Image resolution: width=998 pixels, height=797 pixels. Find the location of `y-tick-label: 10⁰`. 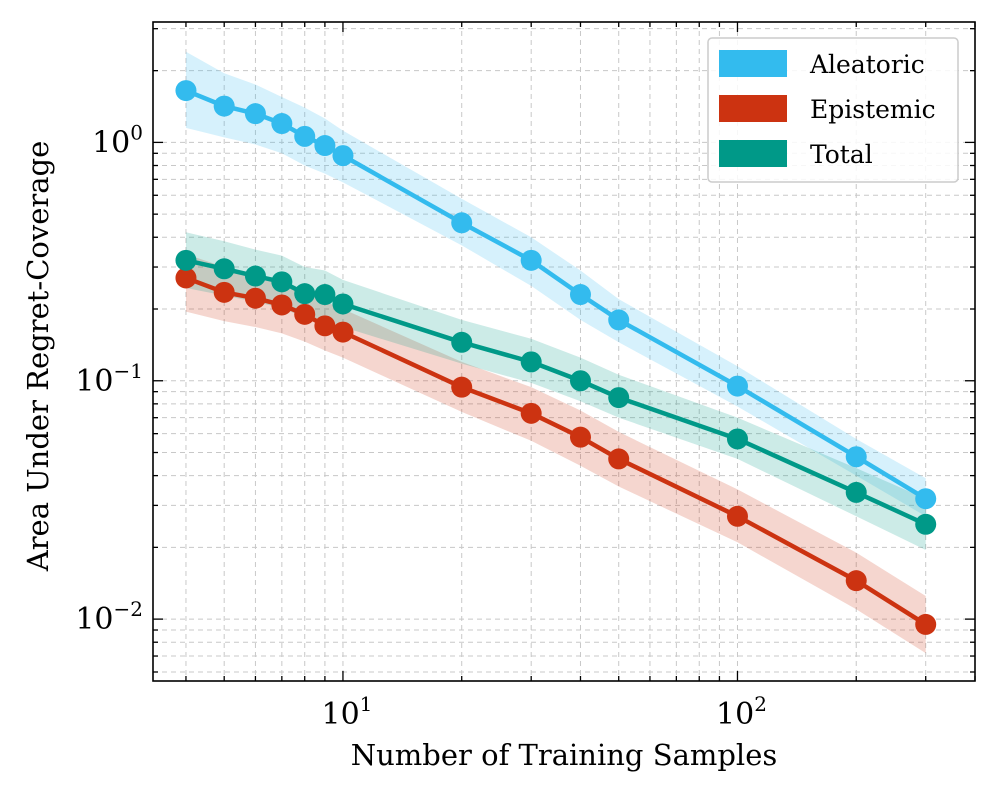

y-tick-label: 10⁰ is located at coordinates (117, 140).